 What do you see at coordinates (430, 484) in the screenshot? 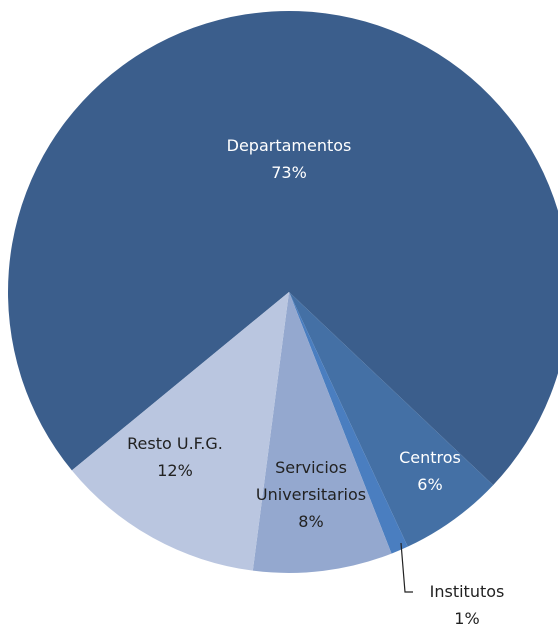
I see `value-label: 6%` at bounding box center [430, 484].